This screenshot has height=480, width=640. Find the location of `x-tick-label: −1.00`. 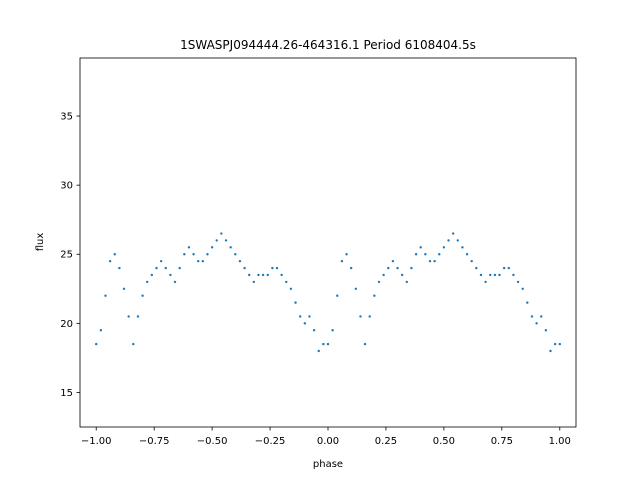

x-tick-label: −1.00 is located at coordinates (96, 441).